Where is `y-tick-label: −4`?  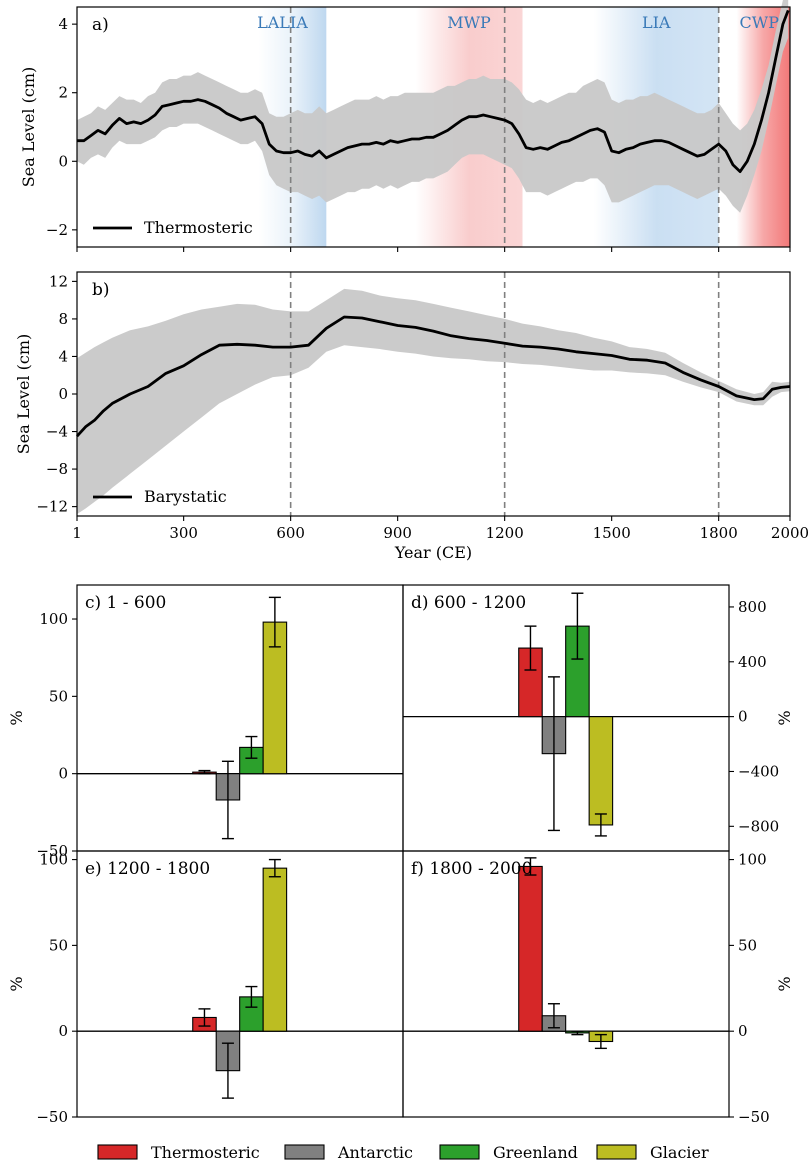 y-tick-label: −4 is located at coordinates (57, 432).